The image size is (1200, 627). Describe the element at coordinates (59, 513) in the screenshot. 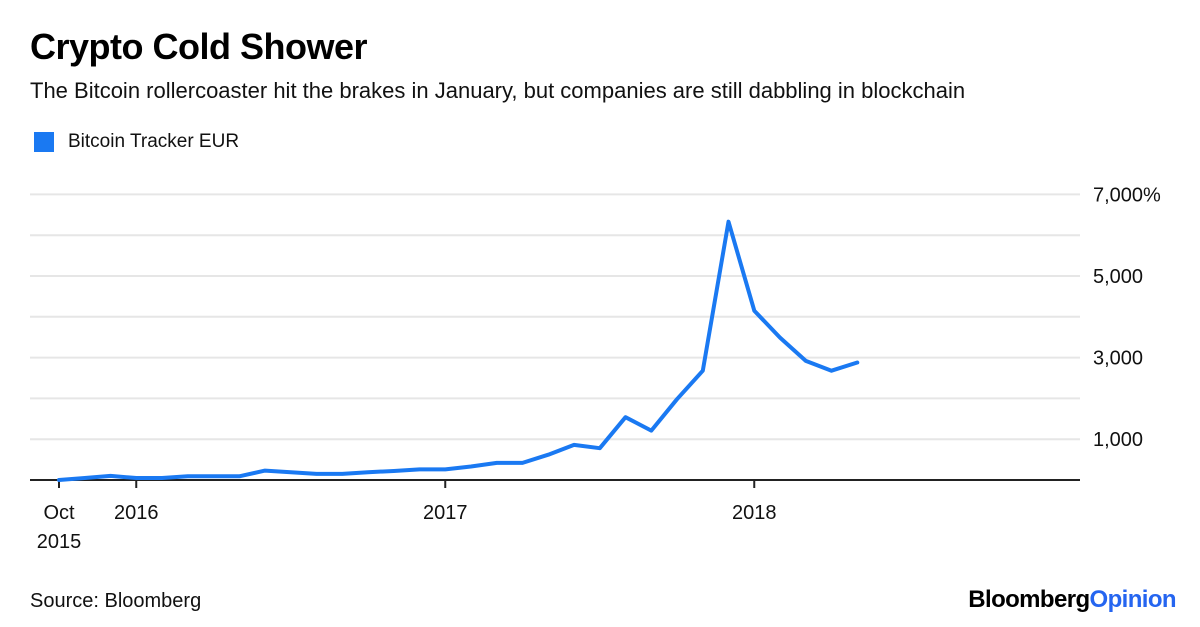

I see `x-tick-label: Oct` at that location.